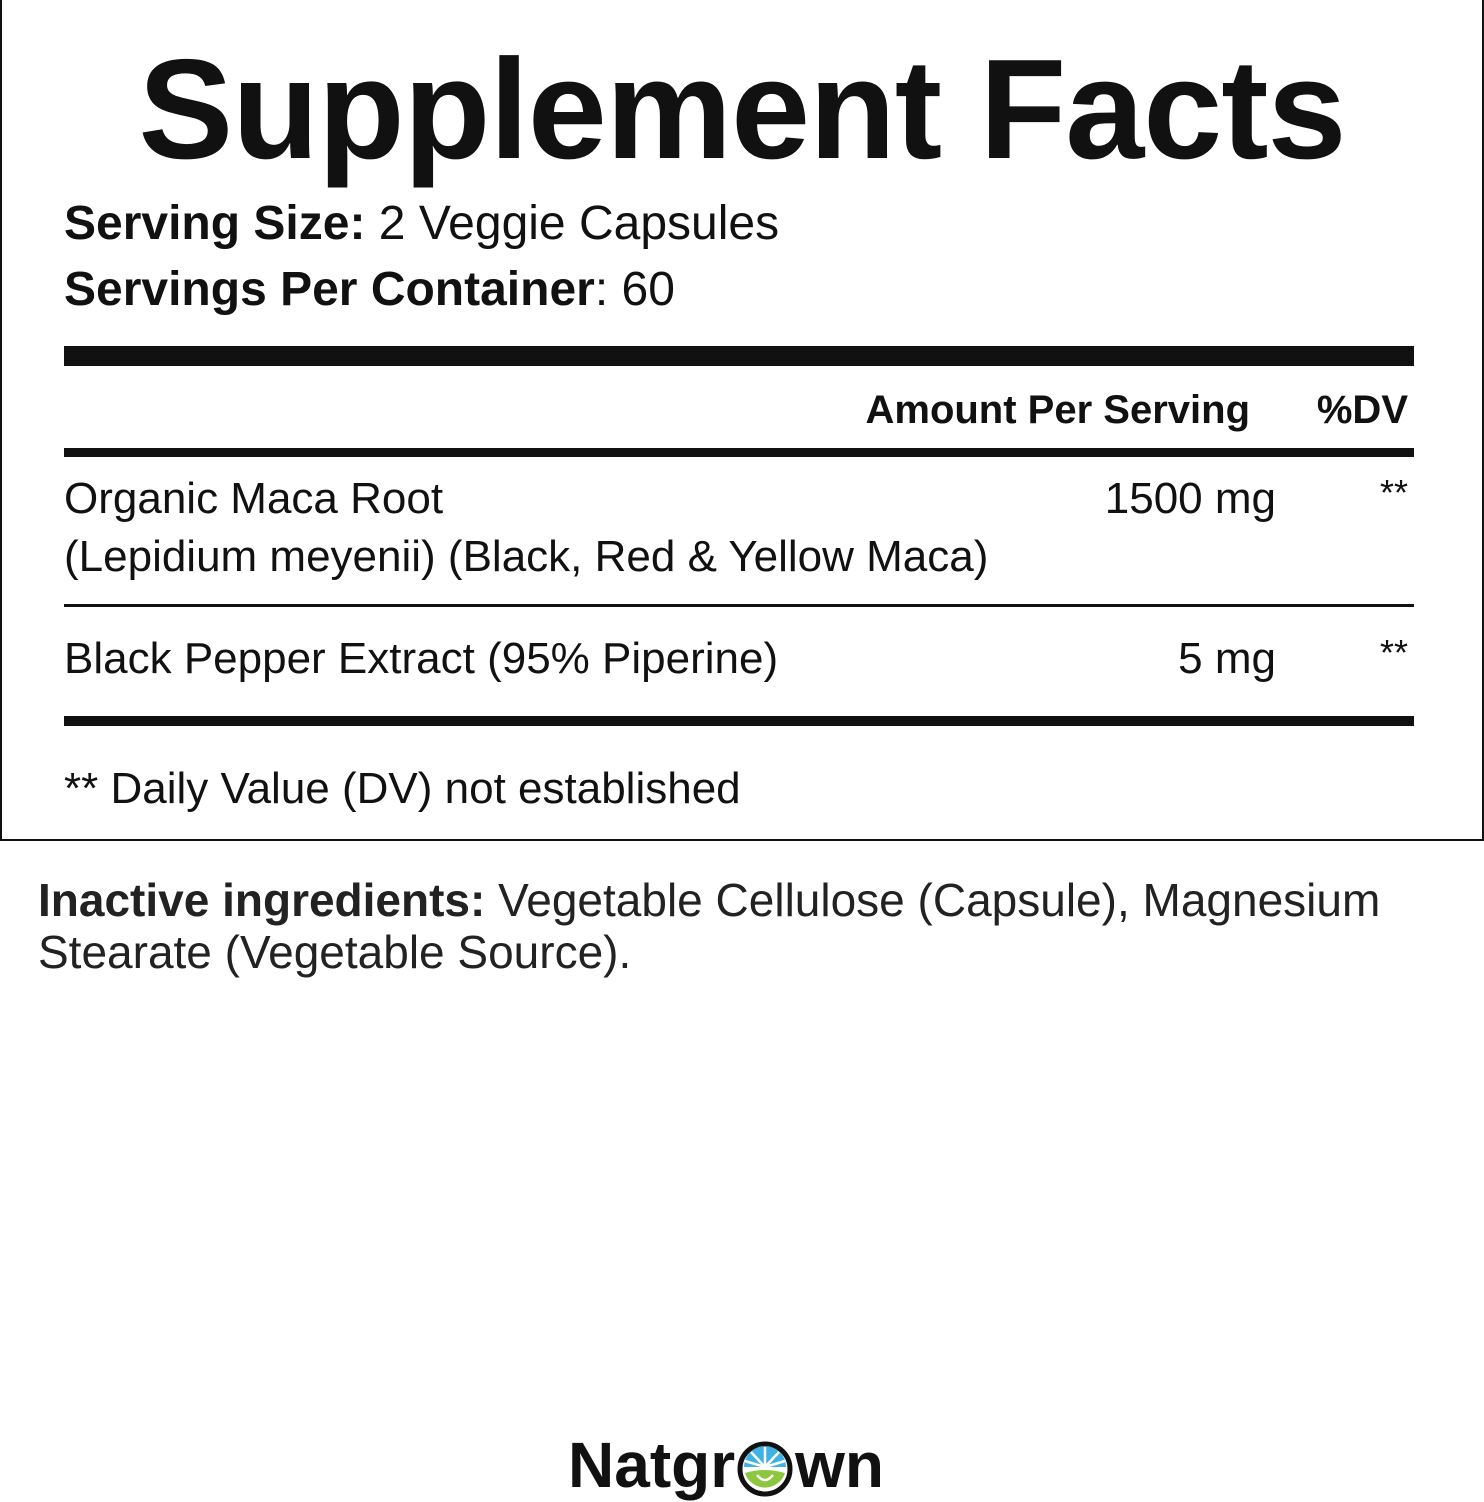 The image size is (1484, 1502). Describe the element at coordinates (739, 452) in the screenshot. I see `header-divider` at that location.